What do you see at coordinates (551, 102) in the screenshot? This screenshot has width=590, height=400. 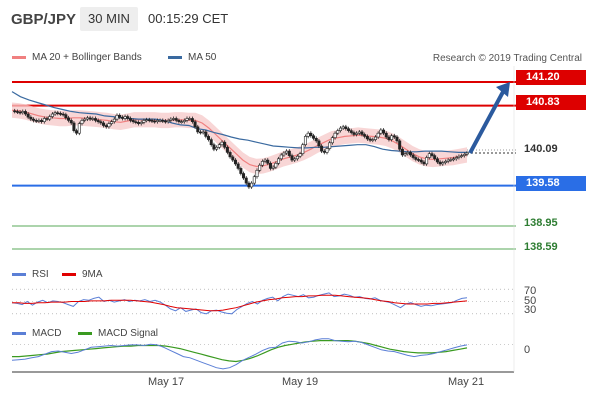 I see `resistance-label-2: 140.83` at bounding box center [551, 102].